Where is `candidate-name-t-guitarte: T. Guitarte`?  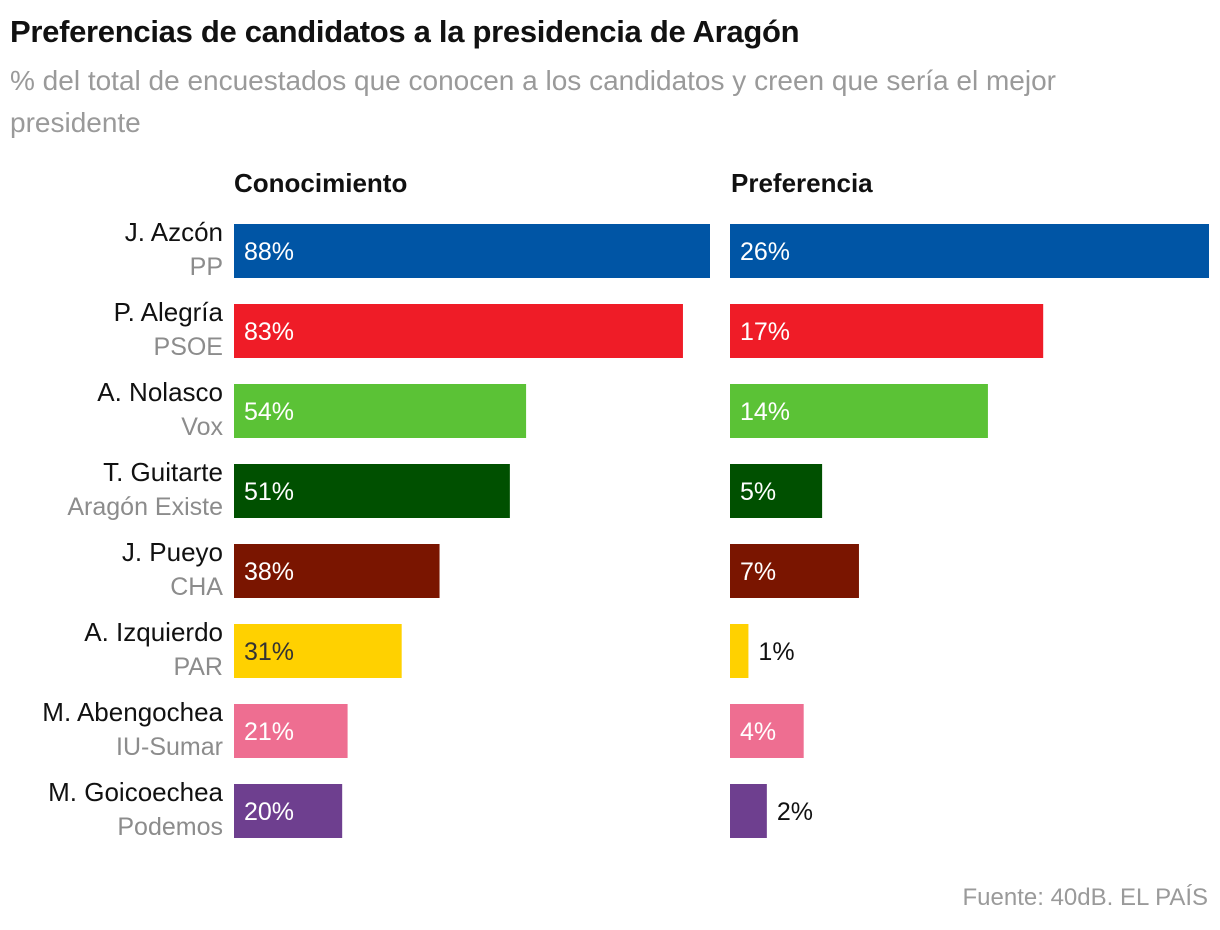 candidate-name-t-guitarte: T. Guitarte is located at coordinates (163, 472).